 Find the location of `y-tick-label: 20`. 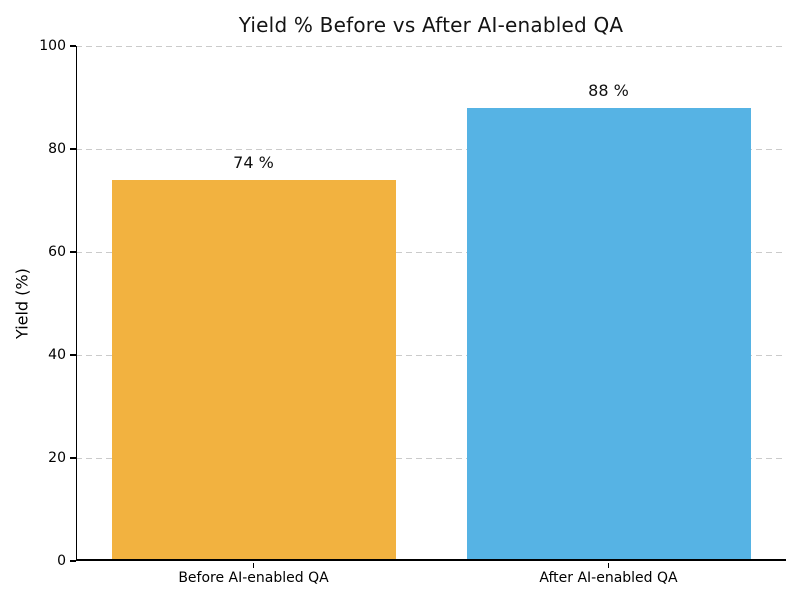

y-tick-label: 20 is located at coordinates (57, 458).